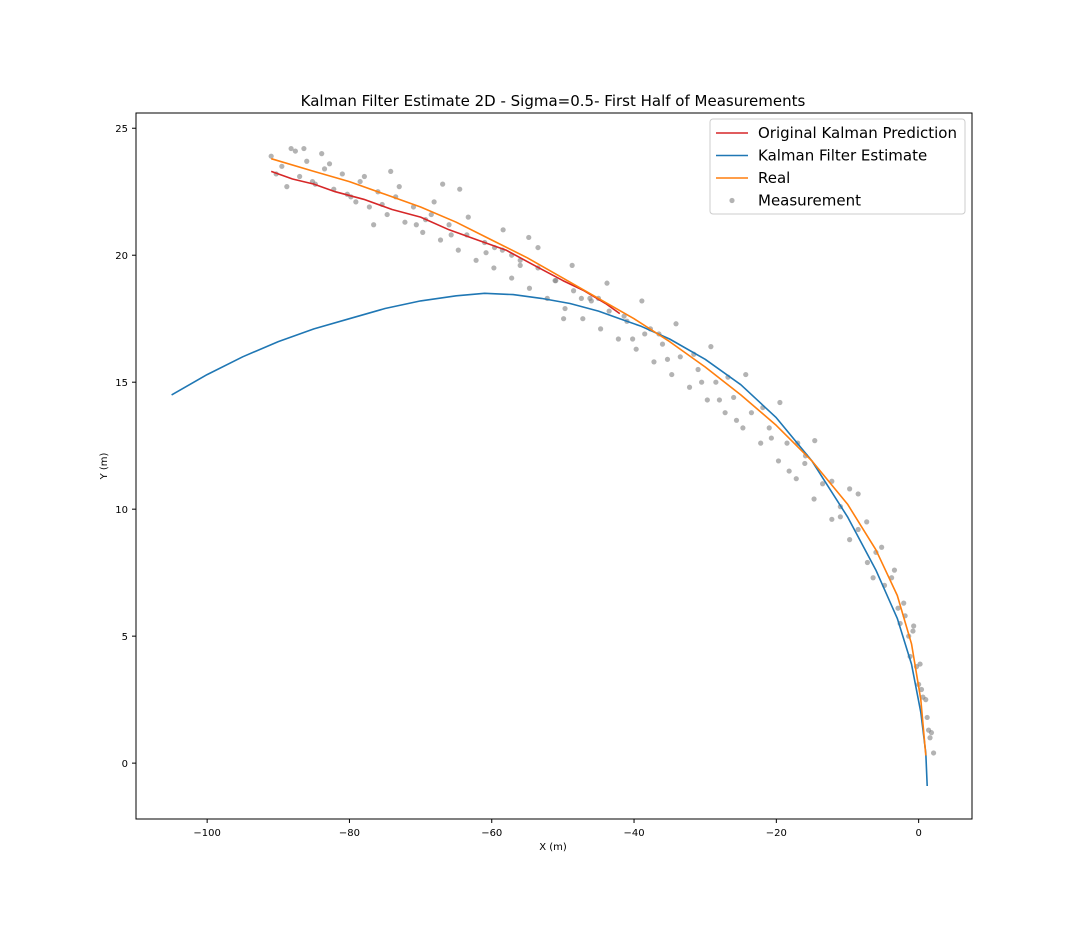 The image size is (1080, 940). I want to click on legend-label: Kalman Filter Estimate, so click(842, 156).